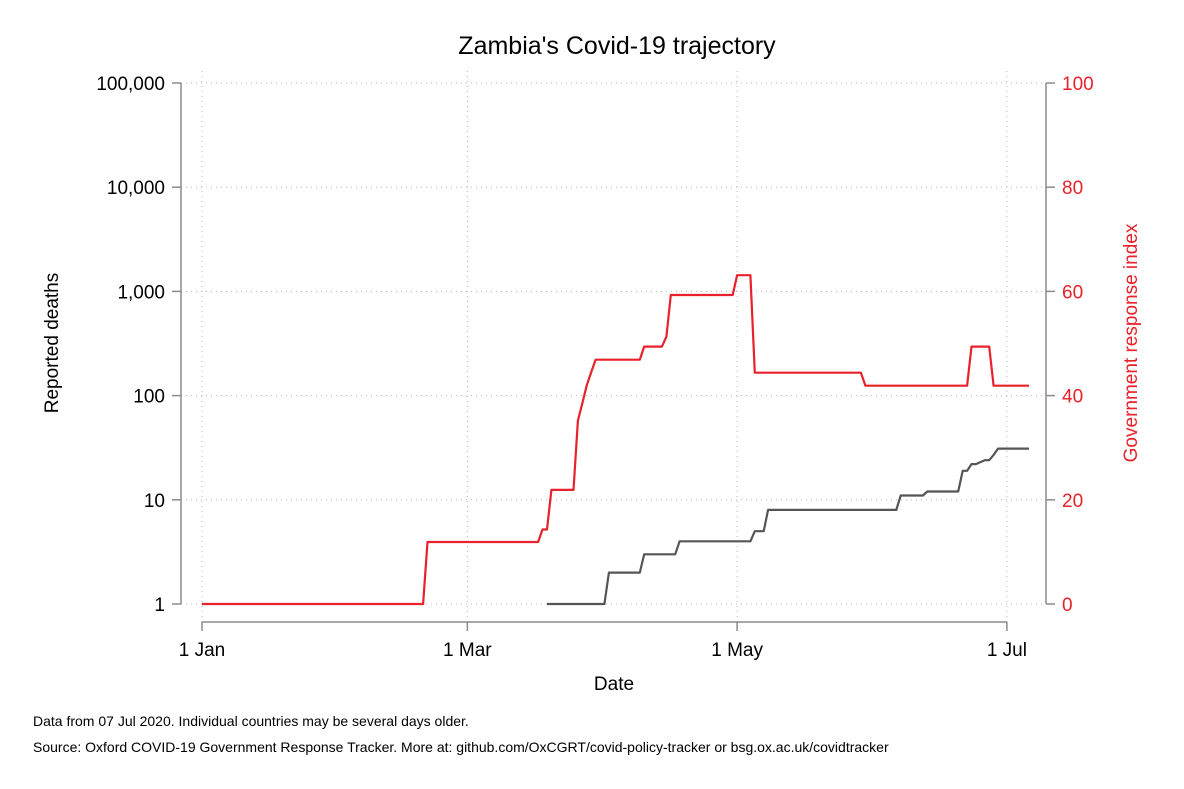  Describe the element at coordinates (159, 605) in the screenshot. I see `y-left-tick-label: 1` at that location.